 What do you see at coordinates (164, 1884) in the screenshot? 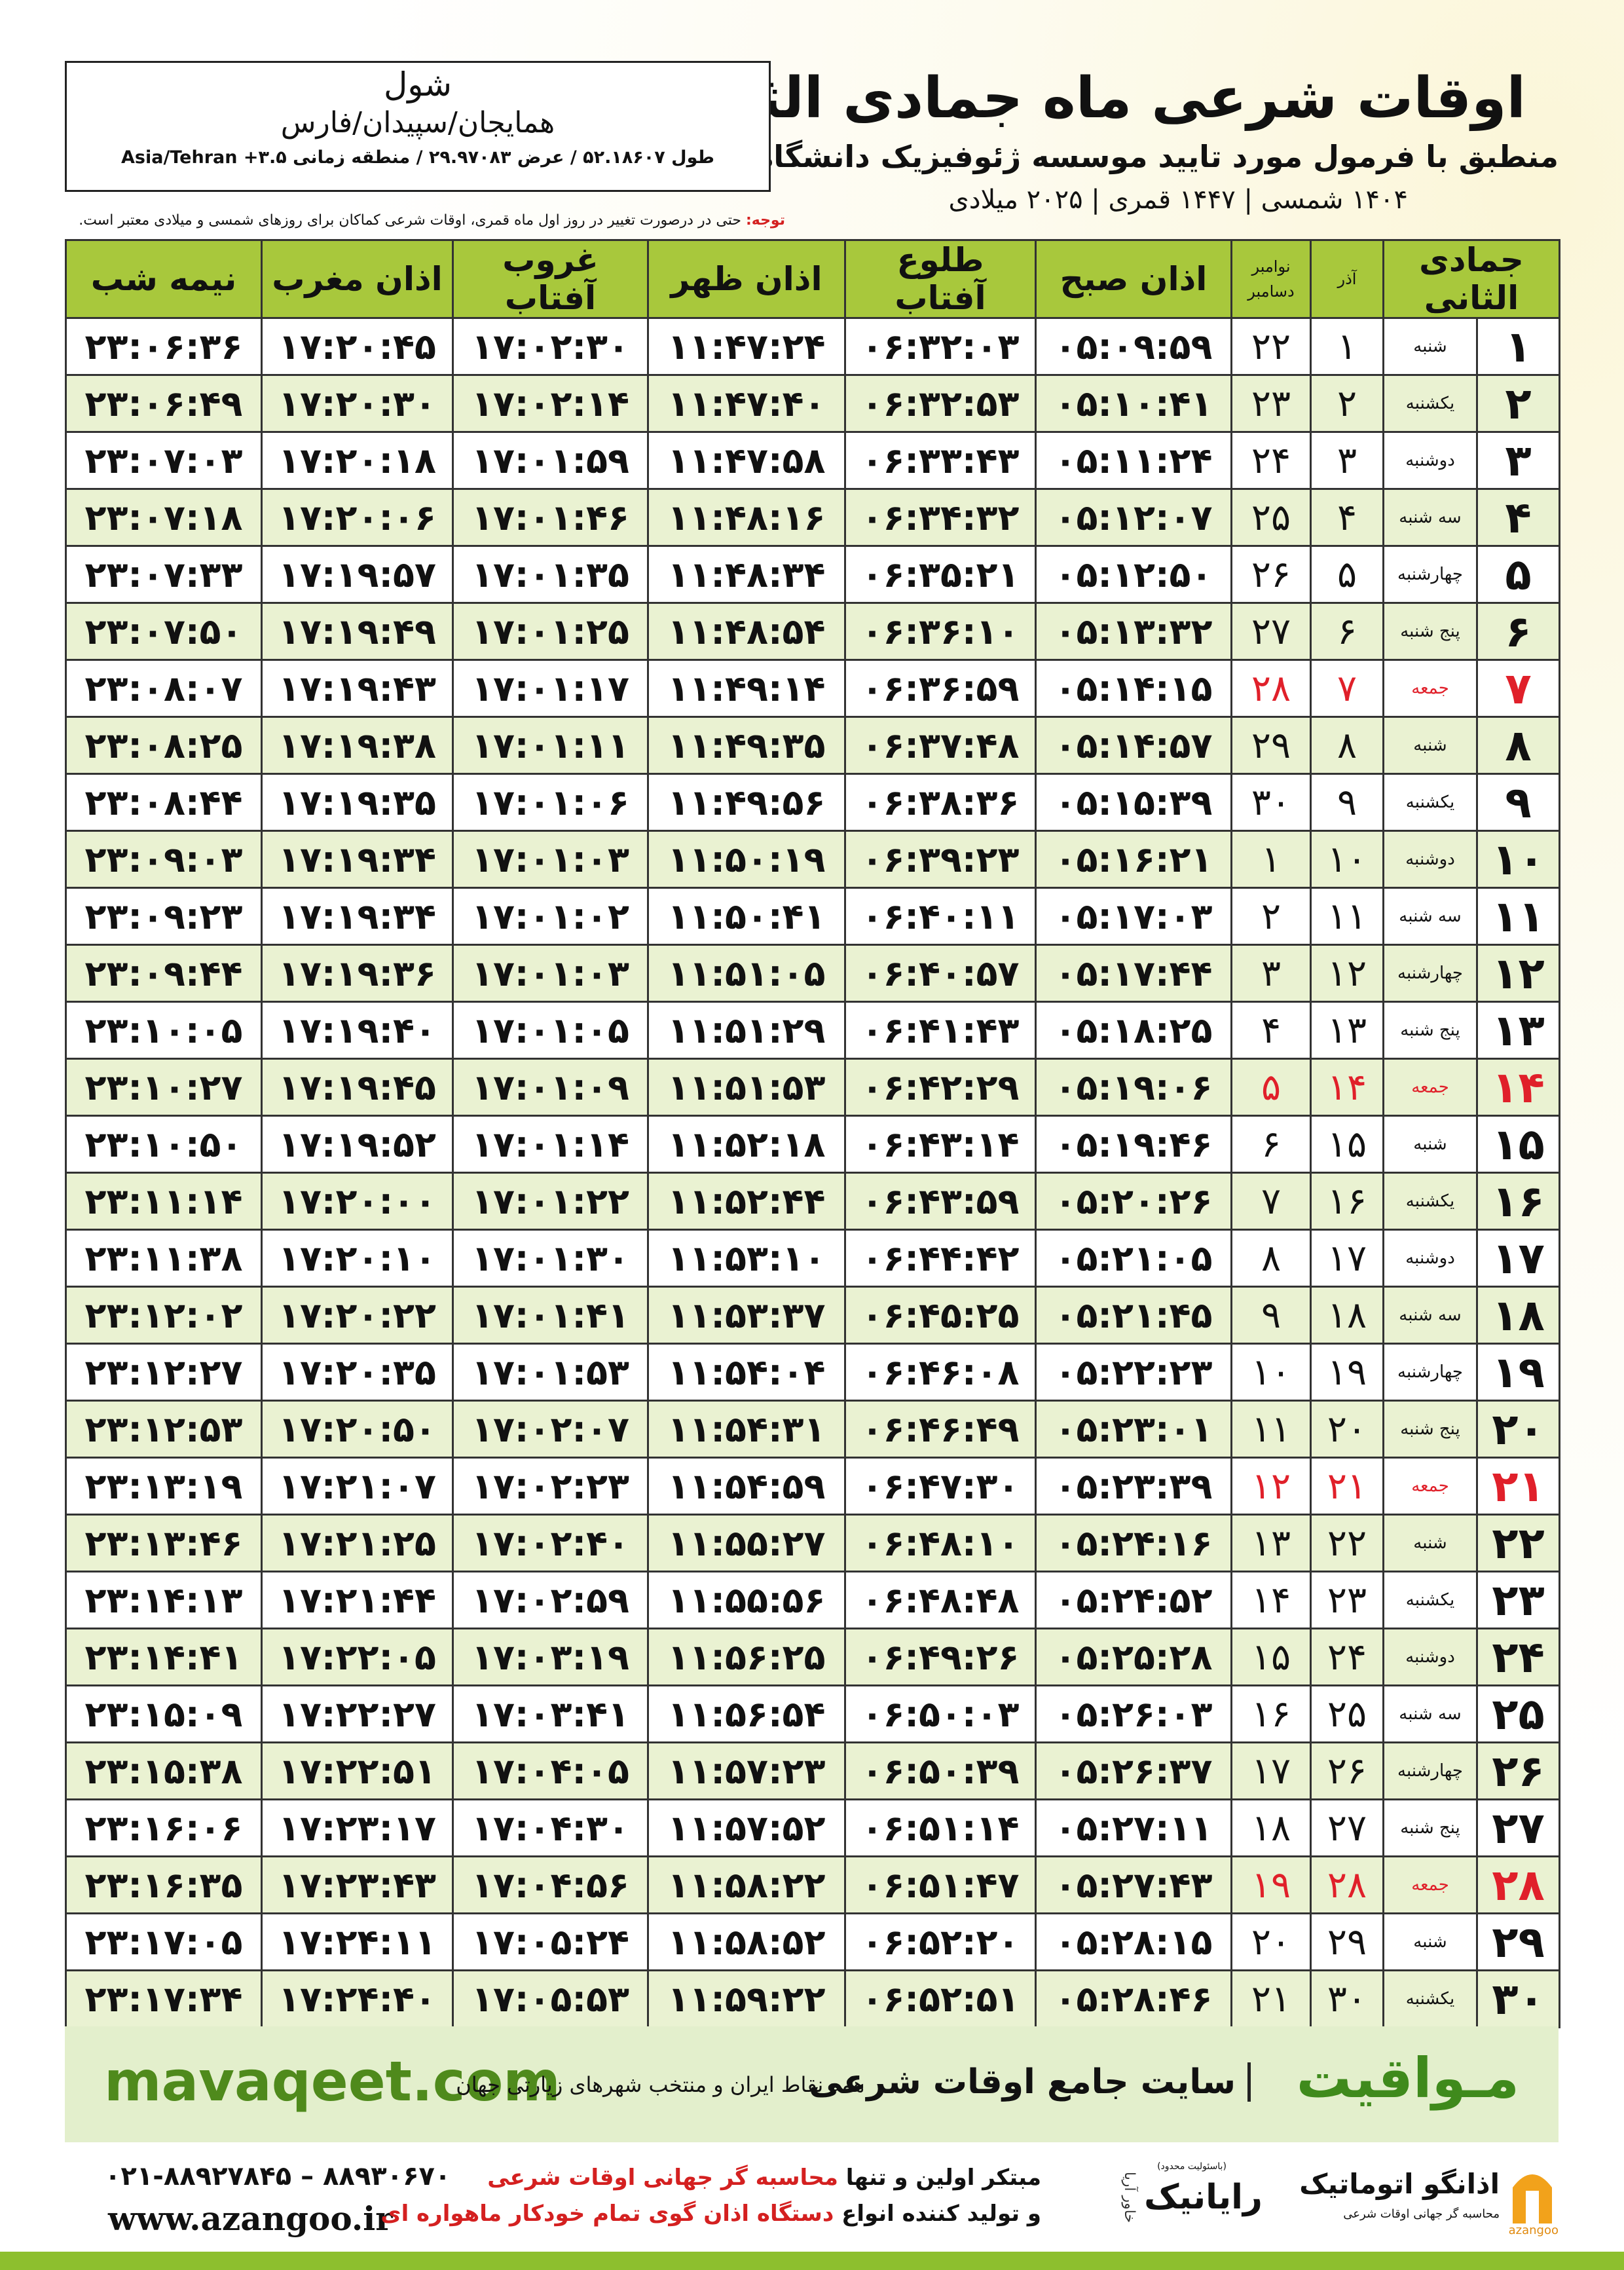
I see `time-cell: ۲۳:۱۶:۳۵` at bounding box center [164, 1884].